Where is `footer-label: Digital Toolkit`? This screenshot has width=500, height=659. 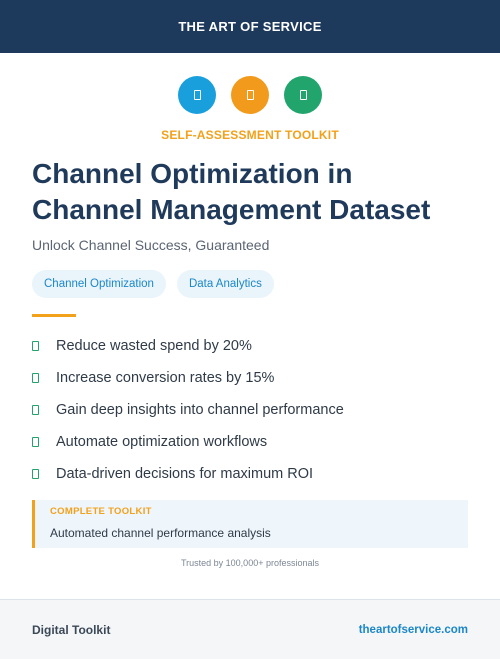
footer-label: Digital Toolkit is located at coordinates (71, 629).